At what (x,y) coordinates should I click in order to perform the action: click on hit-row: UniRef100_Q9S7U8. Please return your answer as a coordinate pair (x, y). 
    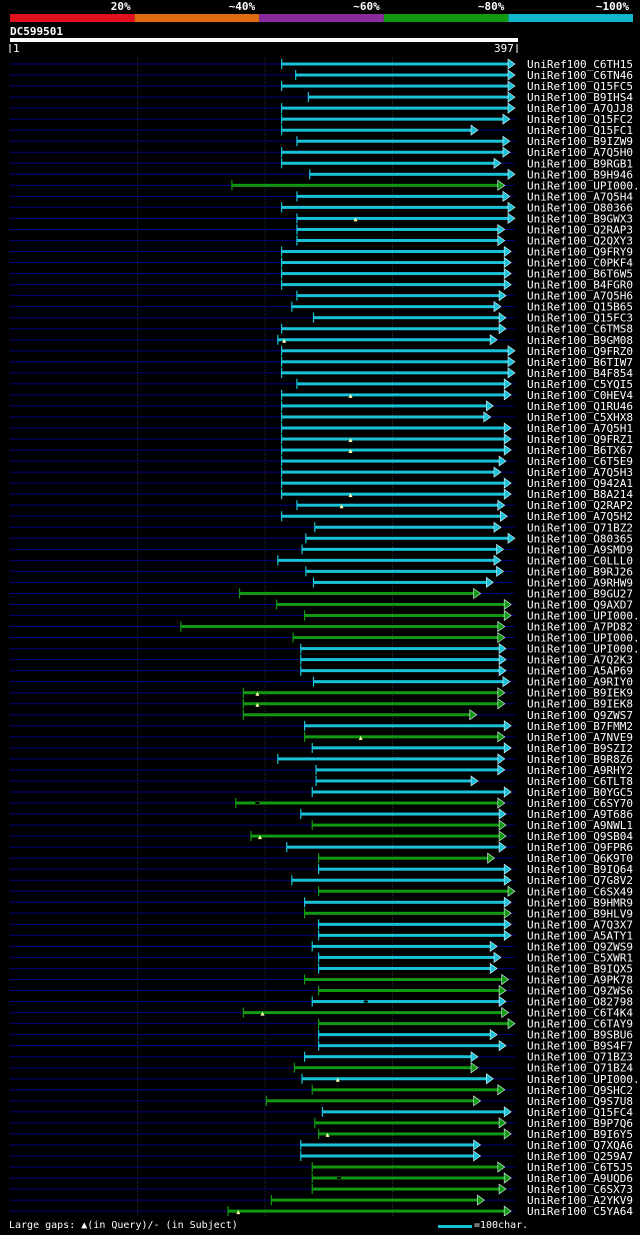
    Looking at the image, I should click on (321, 1101).